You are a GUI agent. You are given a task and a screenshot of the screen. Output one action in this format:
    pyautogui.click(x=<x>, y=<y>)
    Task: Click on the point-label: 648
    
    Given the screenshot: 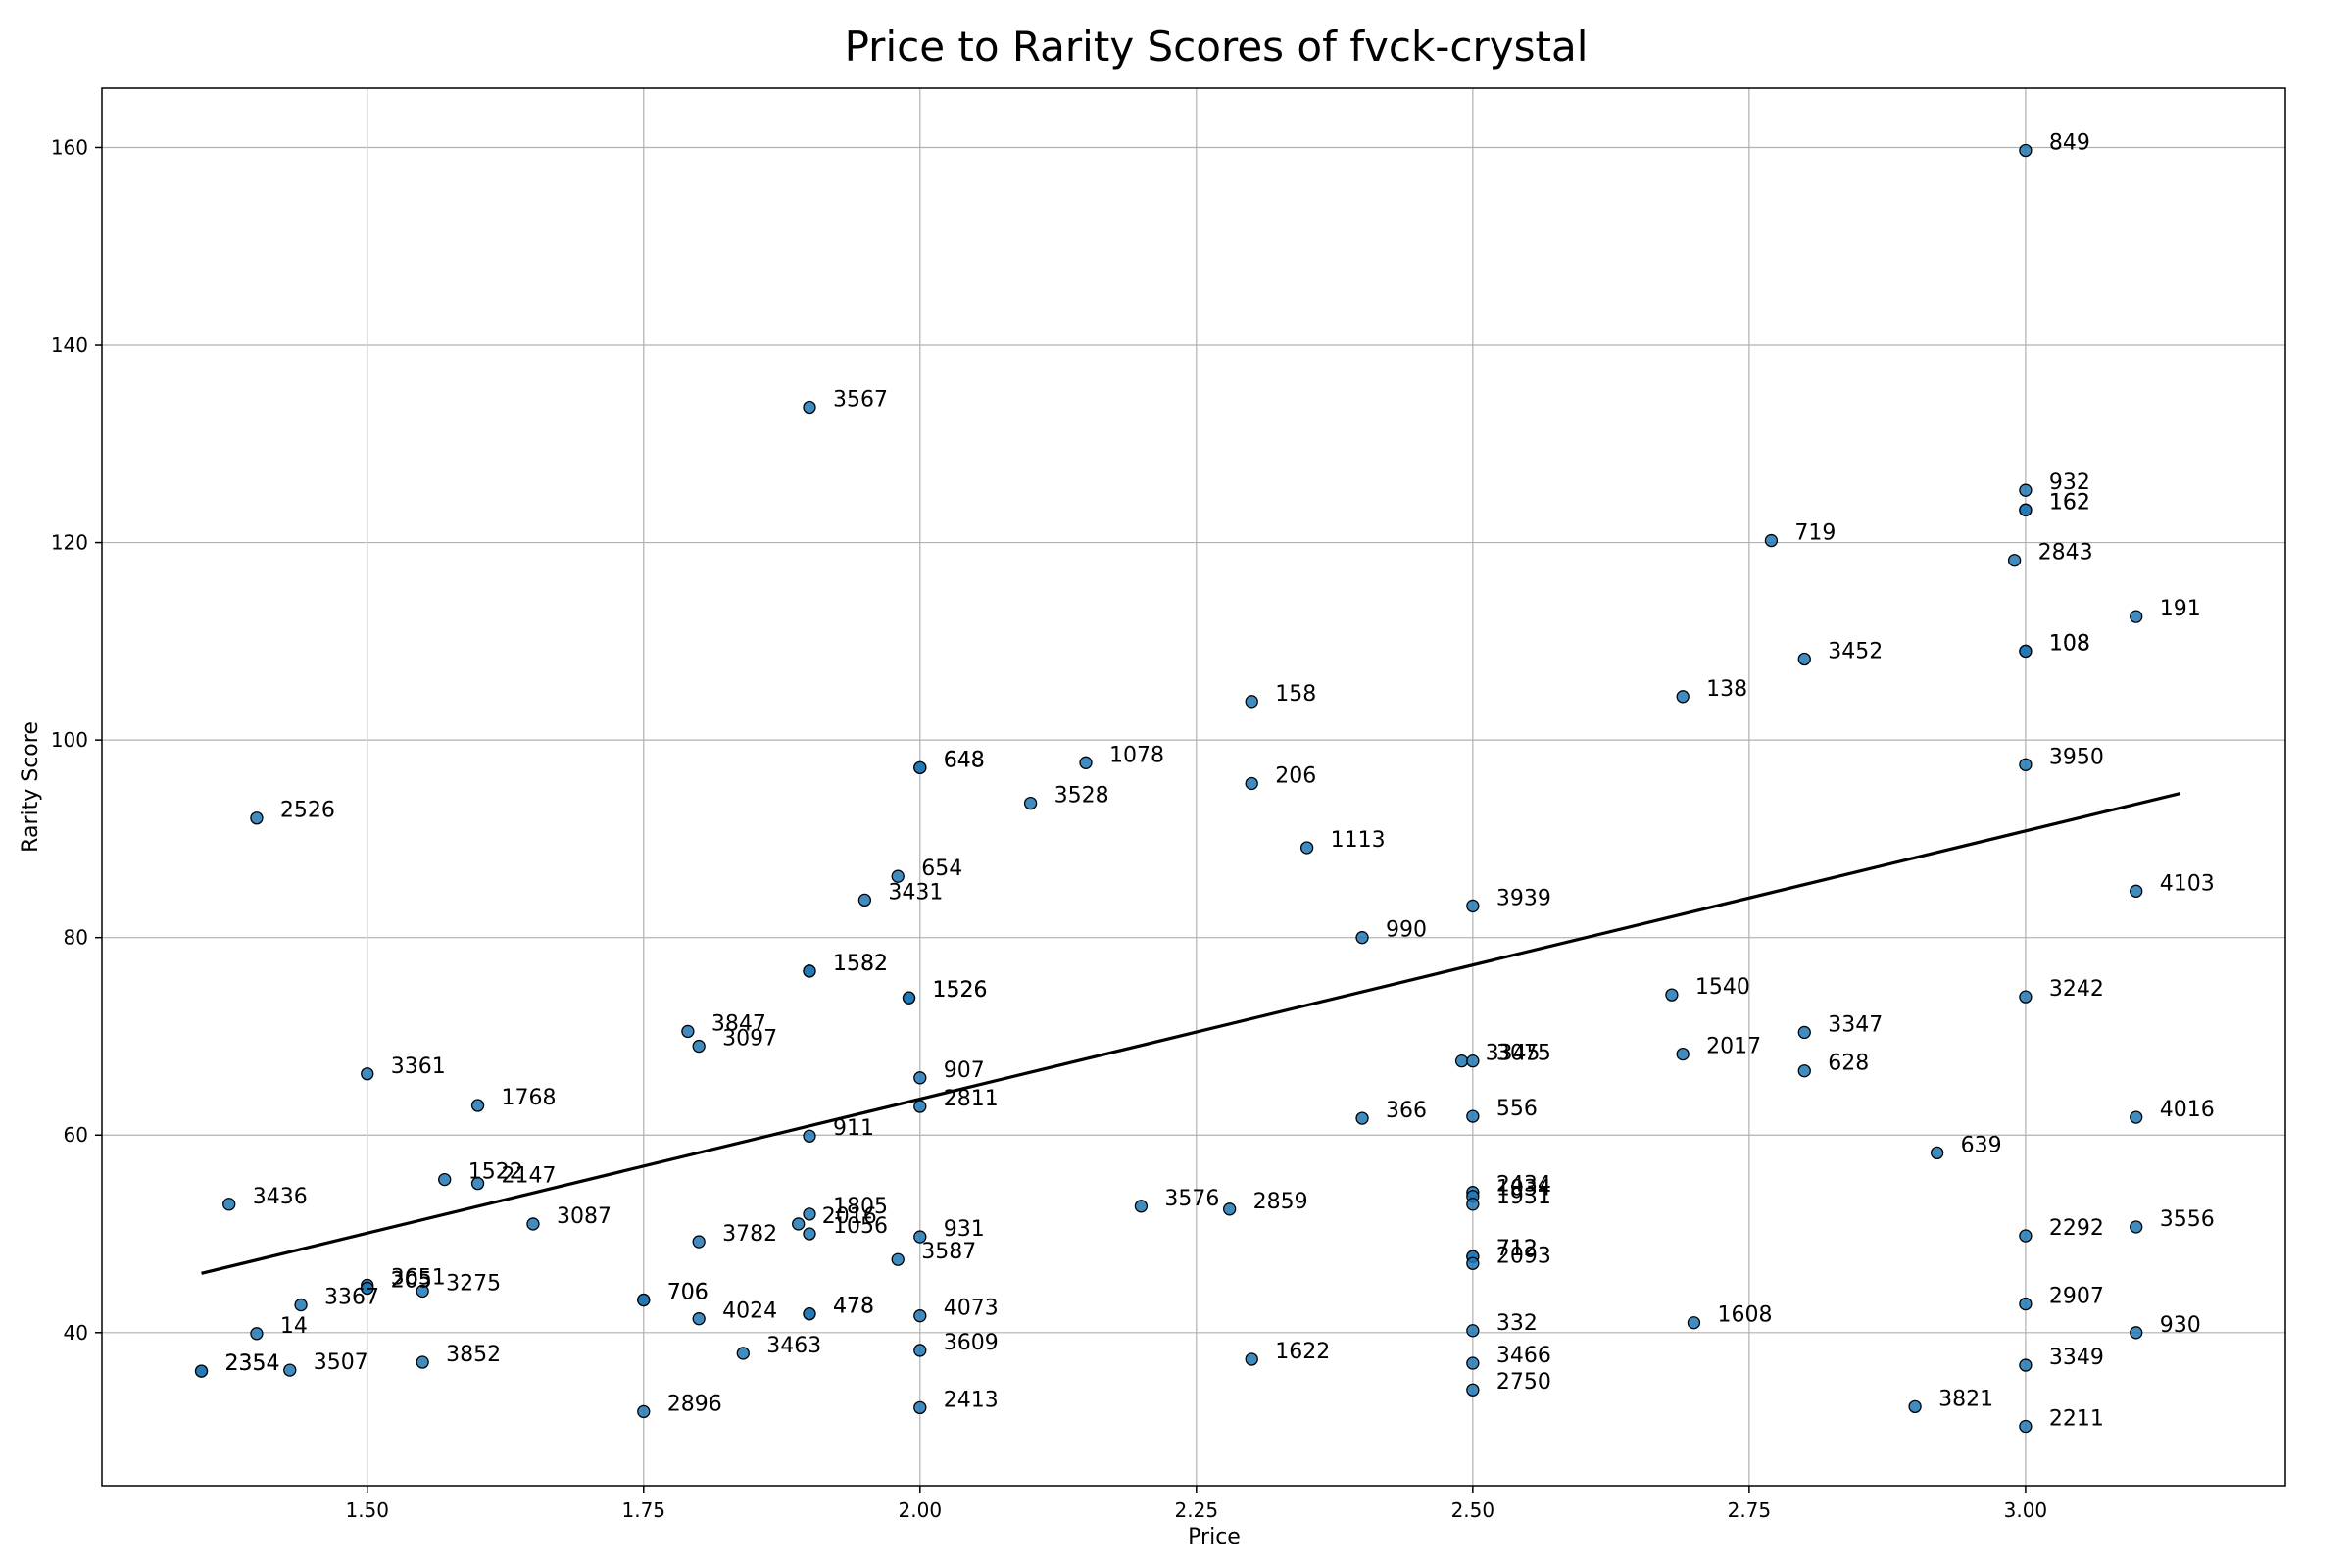 What is the action you would take?
    pyautogui.click(x=964, y=760)
    